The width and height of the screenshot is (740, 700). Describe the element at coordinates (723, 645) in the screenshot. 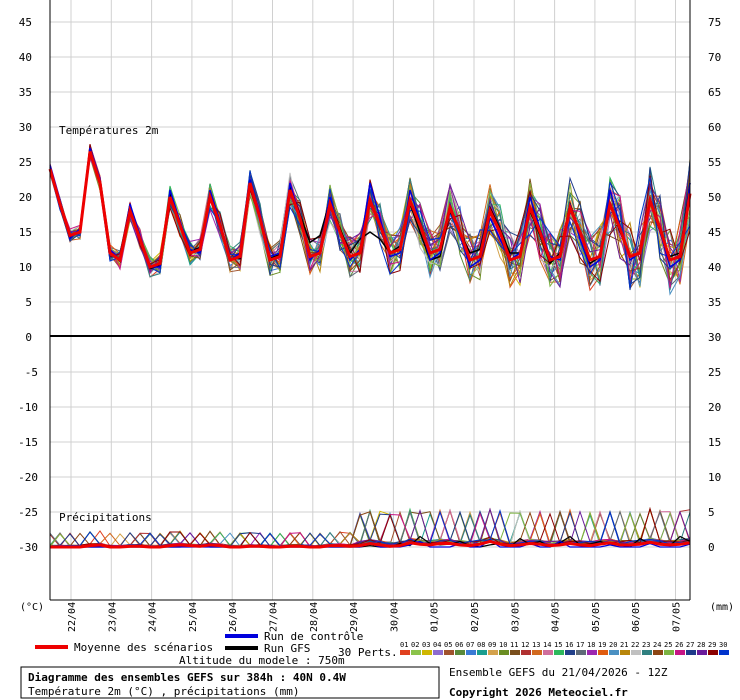

I see `pert-number: 30` at that location.